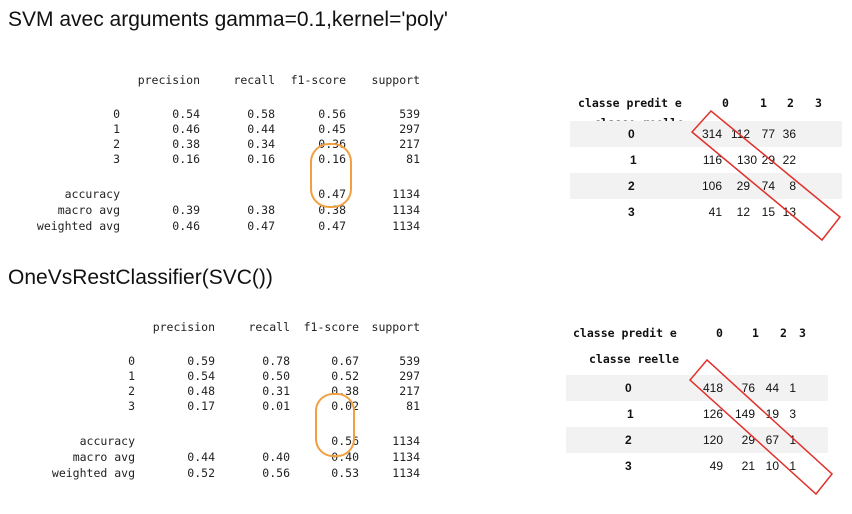  I want to click on f1-value: 0.52, so click(345, 376).